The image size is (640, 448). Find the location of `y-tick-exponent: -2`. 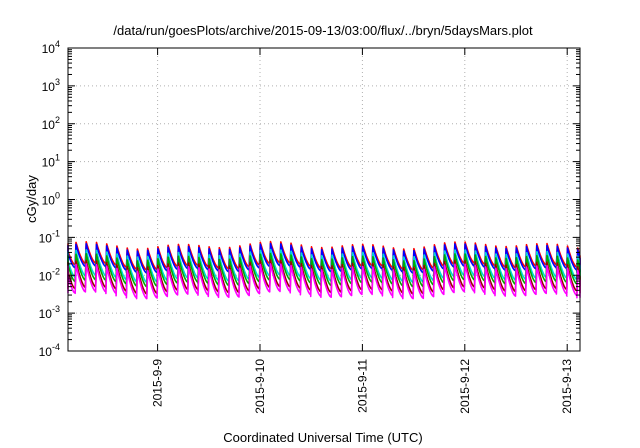

y-tick-exponent: -2 is located at coordinates (56, 271).